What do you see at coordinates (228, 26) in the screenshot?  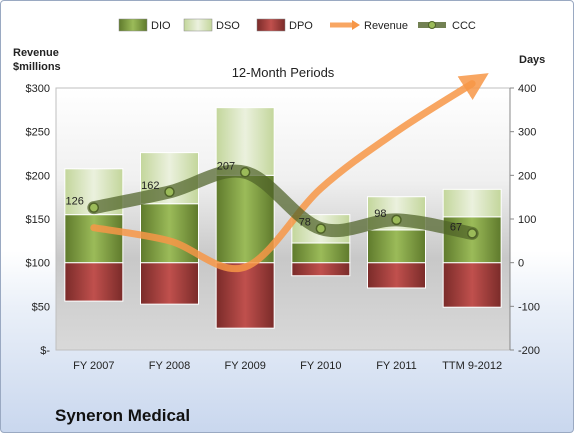 I see `legend-label-dso: DSO` at bounding box center [228, 26].